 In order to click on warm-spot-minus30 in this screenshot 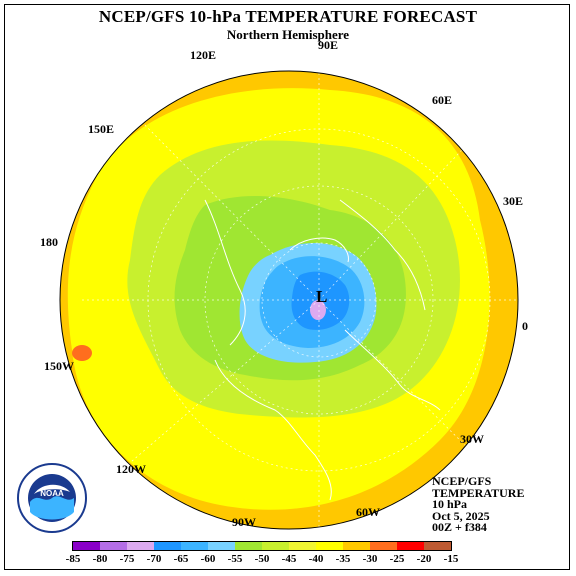, I will do `click(82, 353)`.